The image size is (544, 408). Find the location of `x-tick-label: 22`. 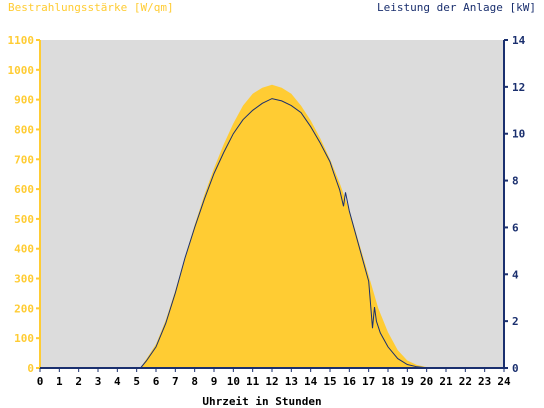

x-tick-label: 22 is located at coordinates (465, 381).